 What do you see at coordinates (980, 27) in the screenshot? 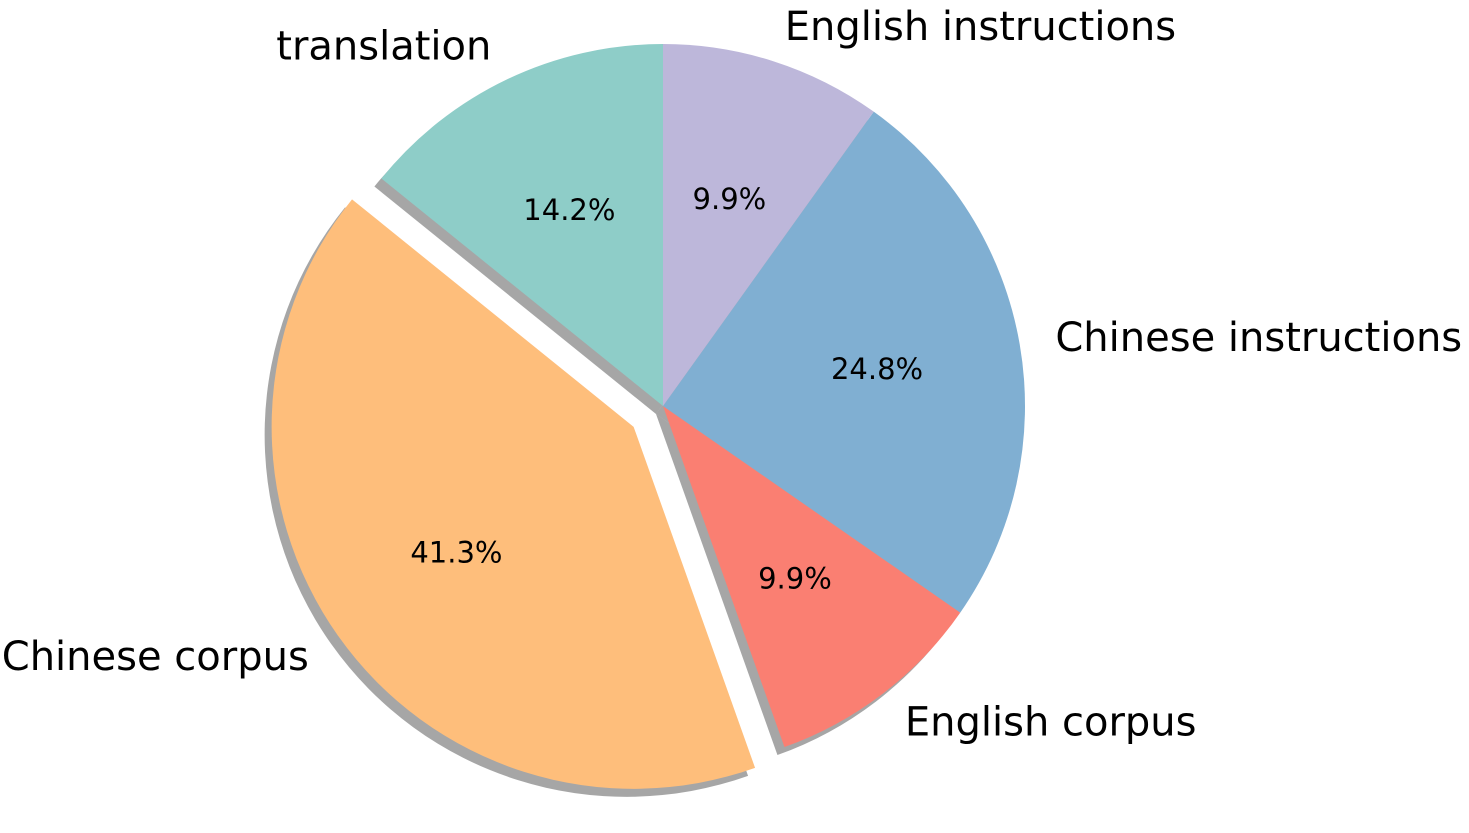
I see `pie-category-label-english-instructions: English instructions` at bounding box center [980, 27].